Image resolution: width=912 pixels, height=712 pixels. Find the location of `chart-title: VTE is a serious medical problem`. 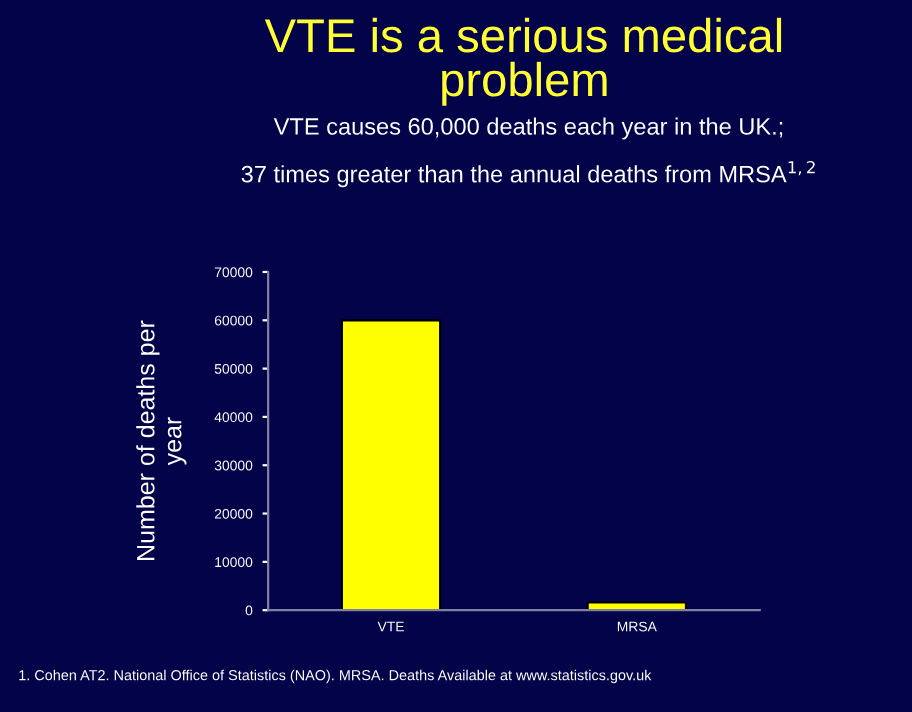

chart-title: VTE is a serious medical problem is located at coordinates (523, 61).